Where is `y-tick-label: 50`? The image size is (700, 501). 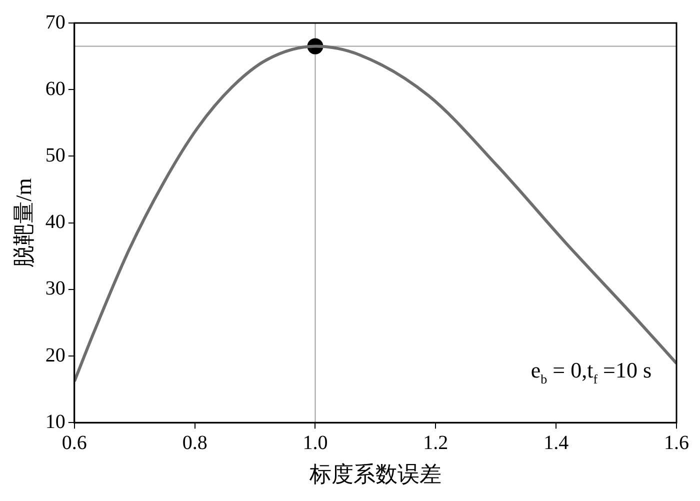
y-tick-label: 50 is located at coordinates (55, 155).